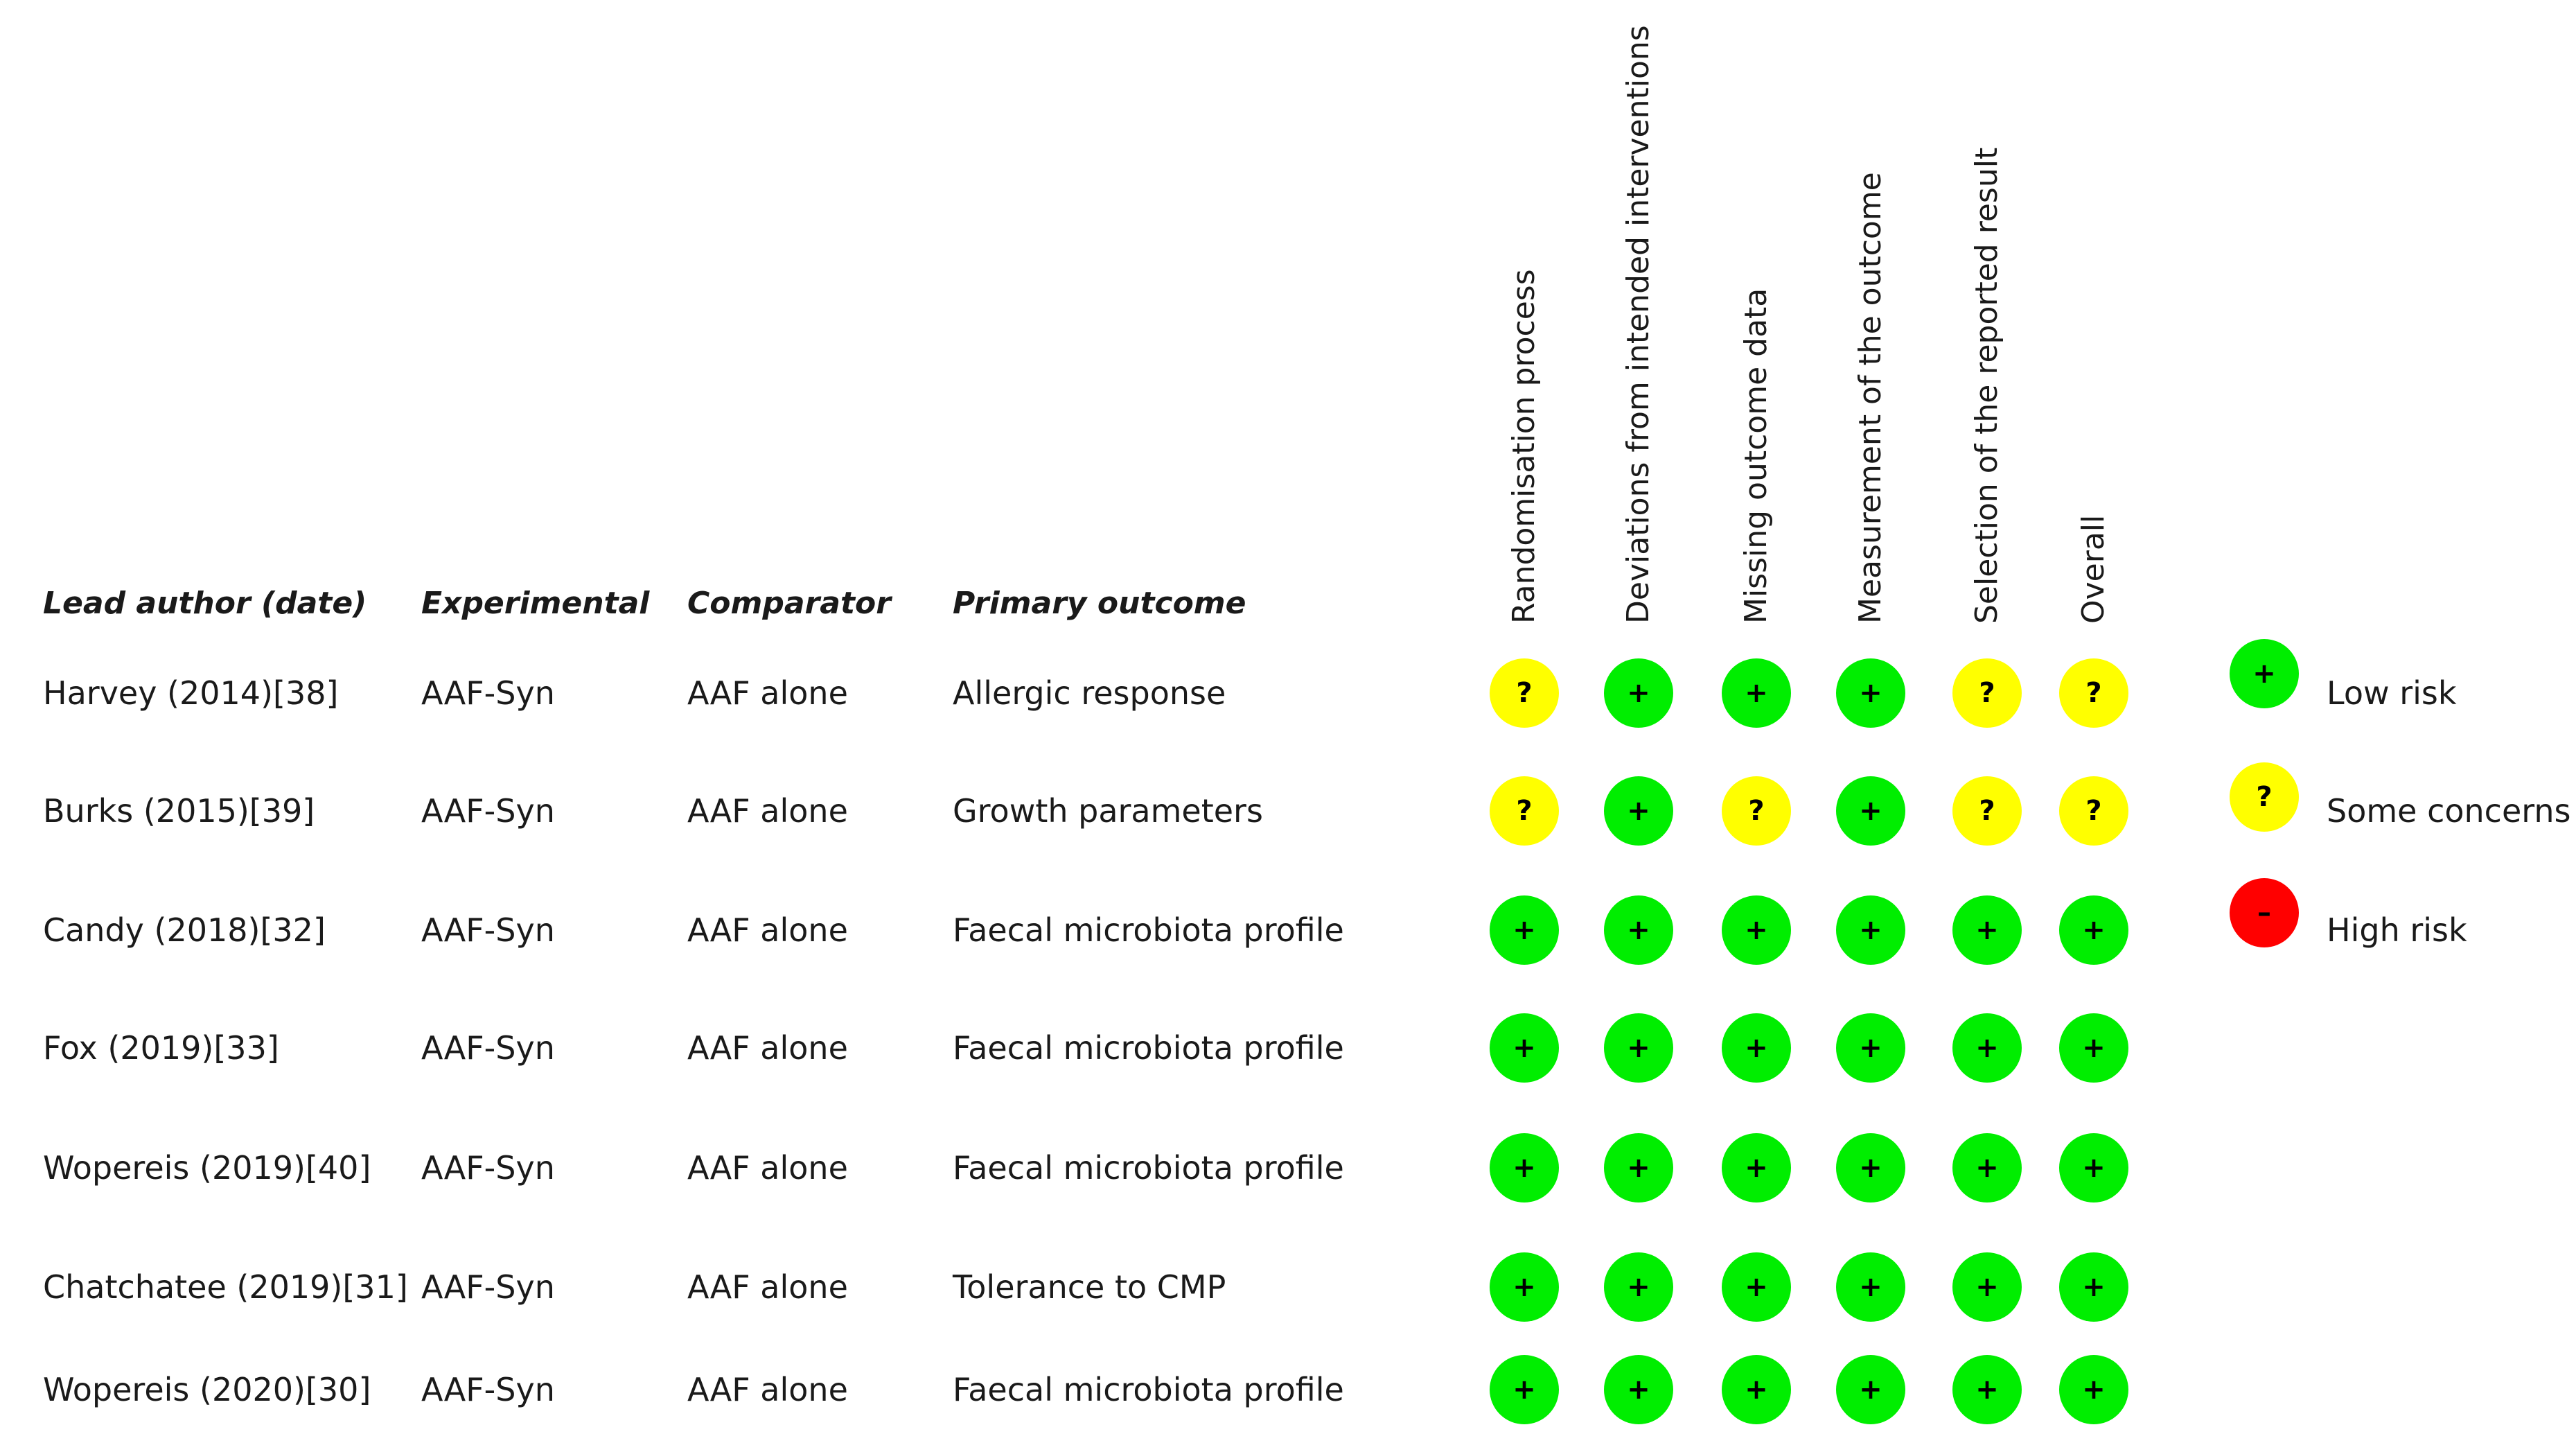 Image resolution: width=2576 pixels, height=1443 pixels. Describe the element at coordinates (2264, 912) in the screenshot. I see `legend-high-icon: –` at that location.